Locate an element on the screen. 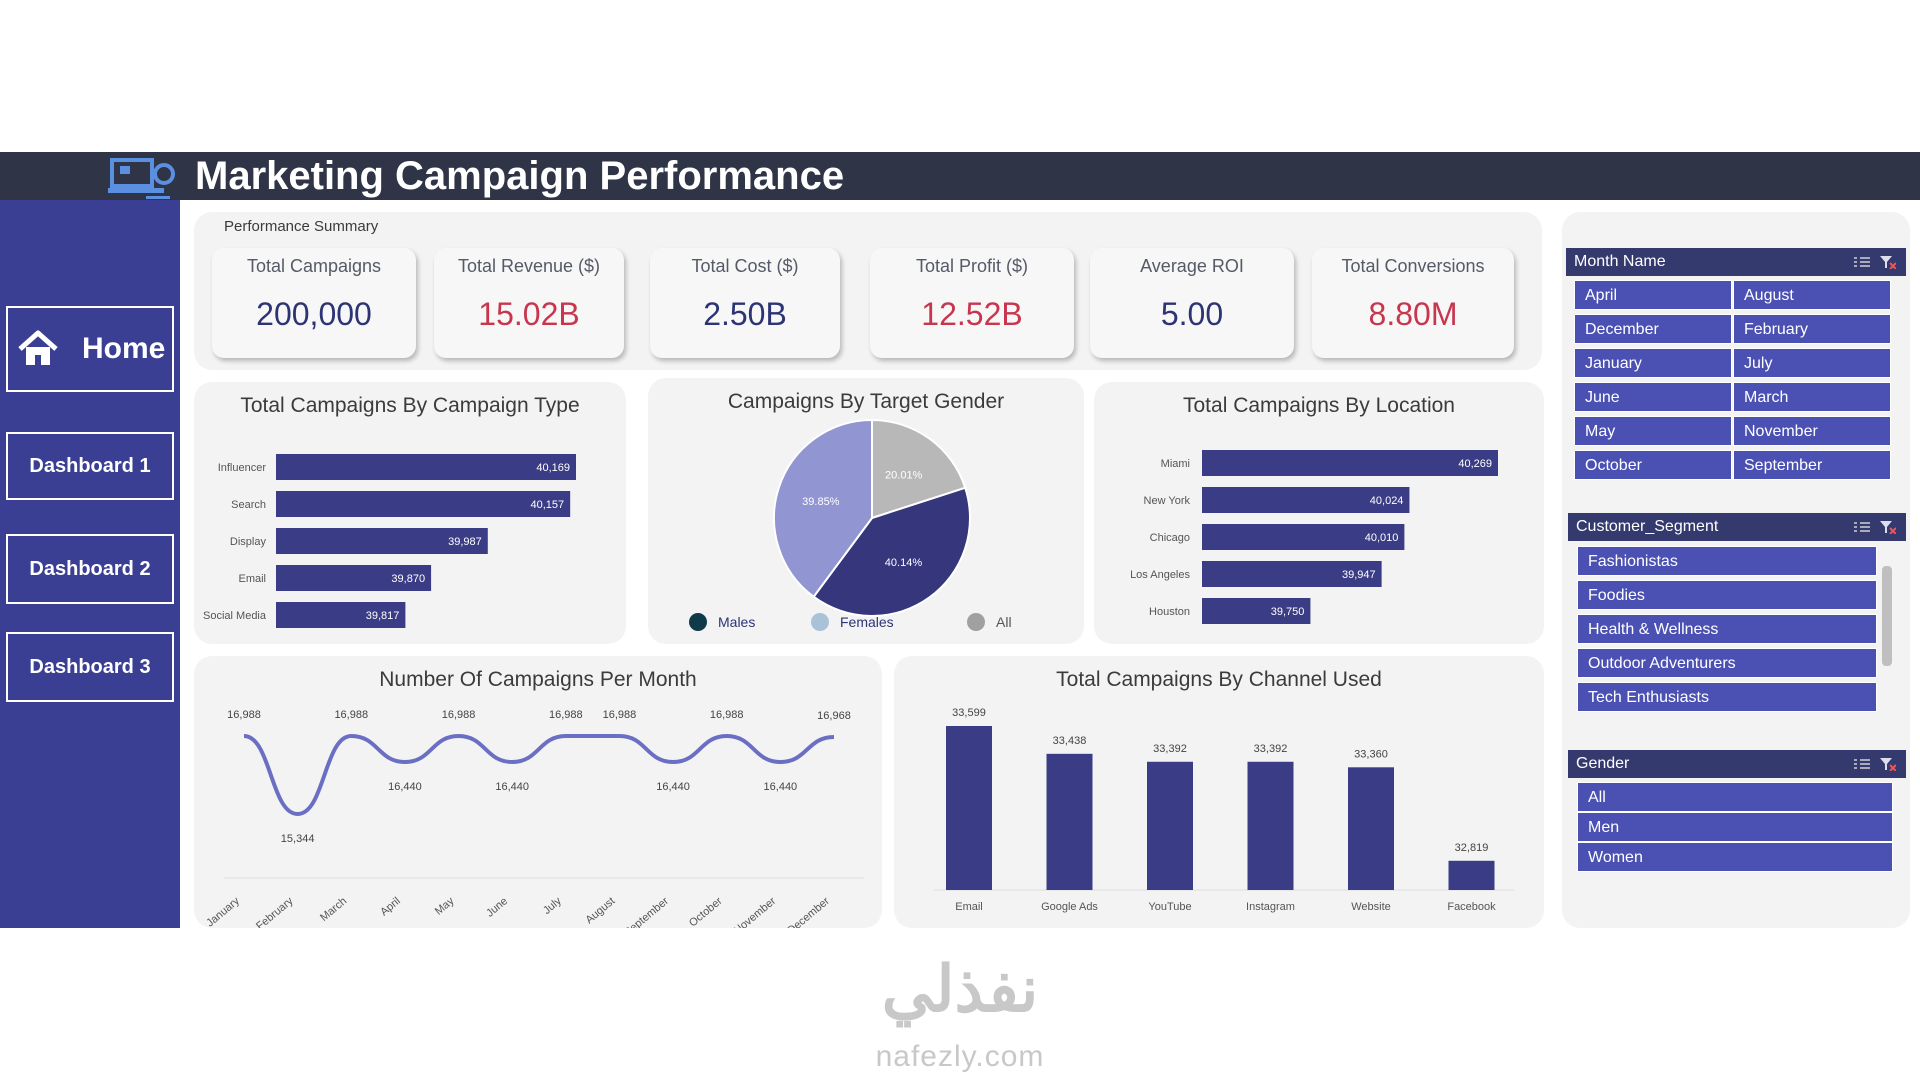 This screenshot has width=1920, height=1080. slicer-item: Outdoor Adventurers is located at coordinates (1727, 663).